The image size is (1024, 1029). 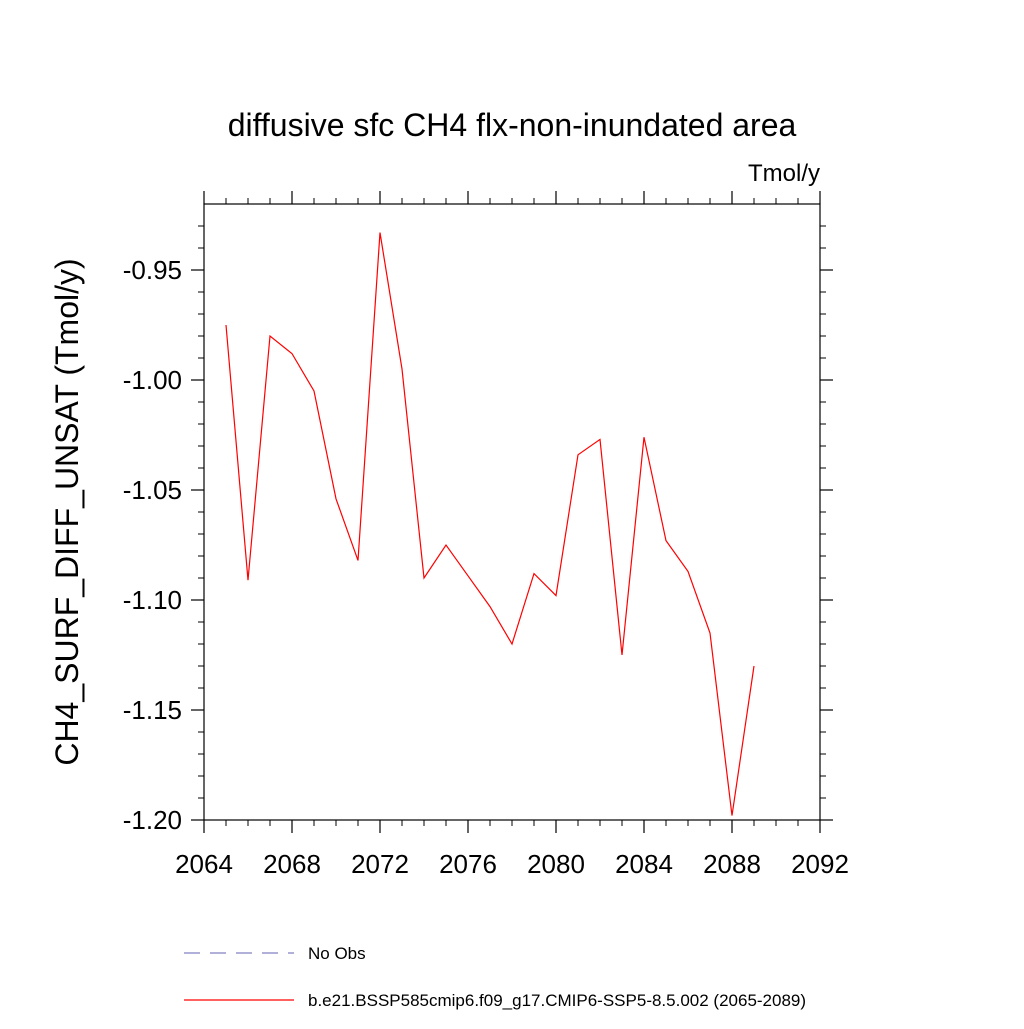 What do you see at coordinates (152, 600) in the screenshot?
I see `y-tick-label: -1.10` at bounding box center [152, 600].